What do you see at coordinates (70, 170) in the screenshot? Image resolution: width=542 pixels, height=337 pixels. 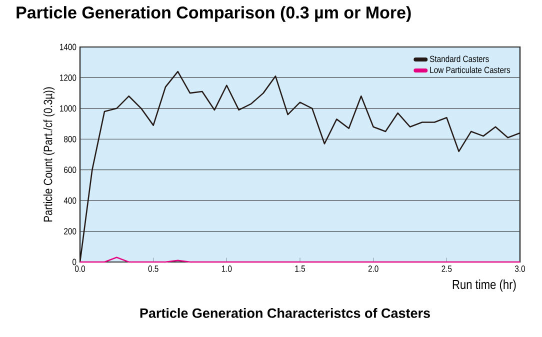 I see `y-tick-label: 600` at bounding box center [70, 170].